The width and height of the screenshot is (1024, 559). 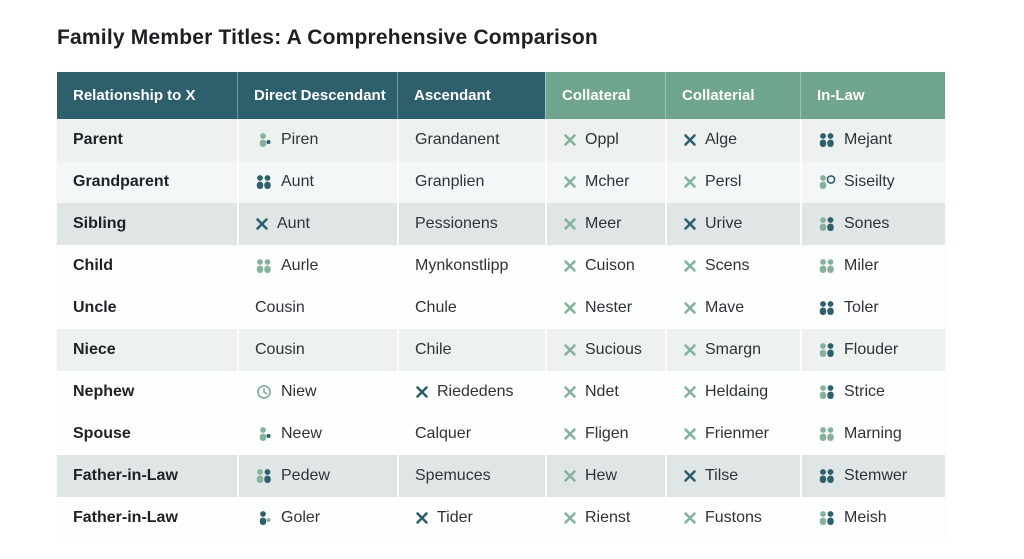 I want to click on table-cell: Alge, so click(x=732, y=140).